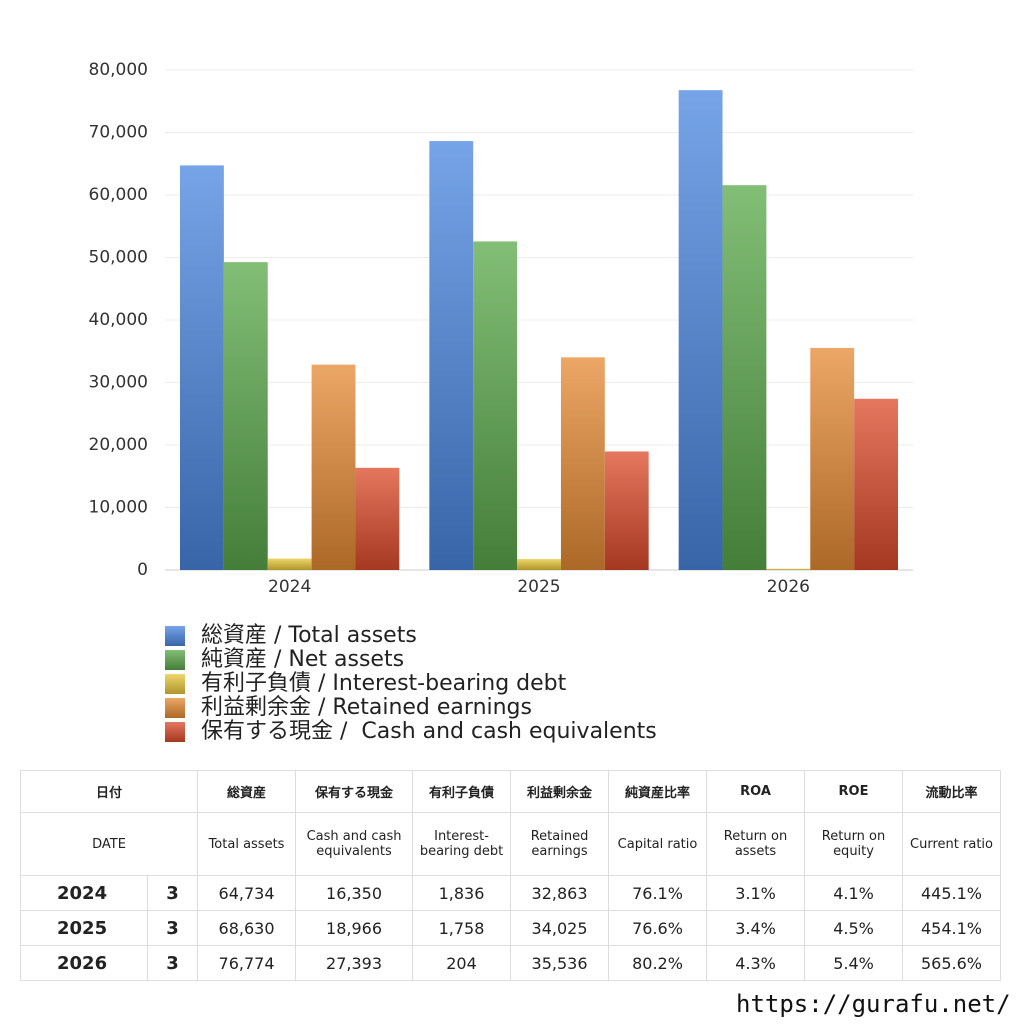  Describe the element at coordinates (84, 963) in the screenshot. I see `table-cell: 2026` at that location.